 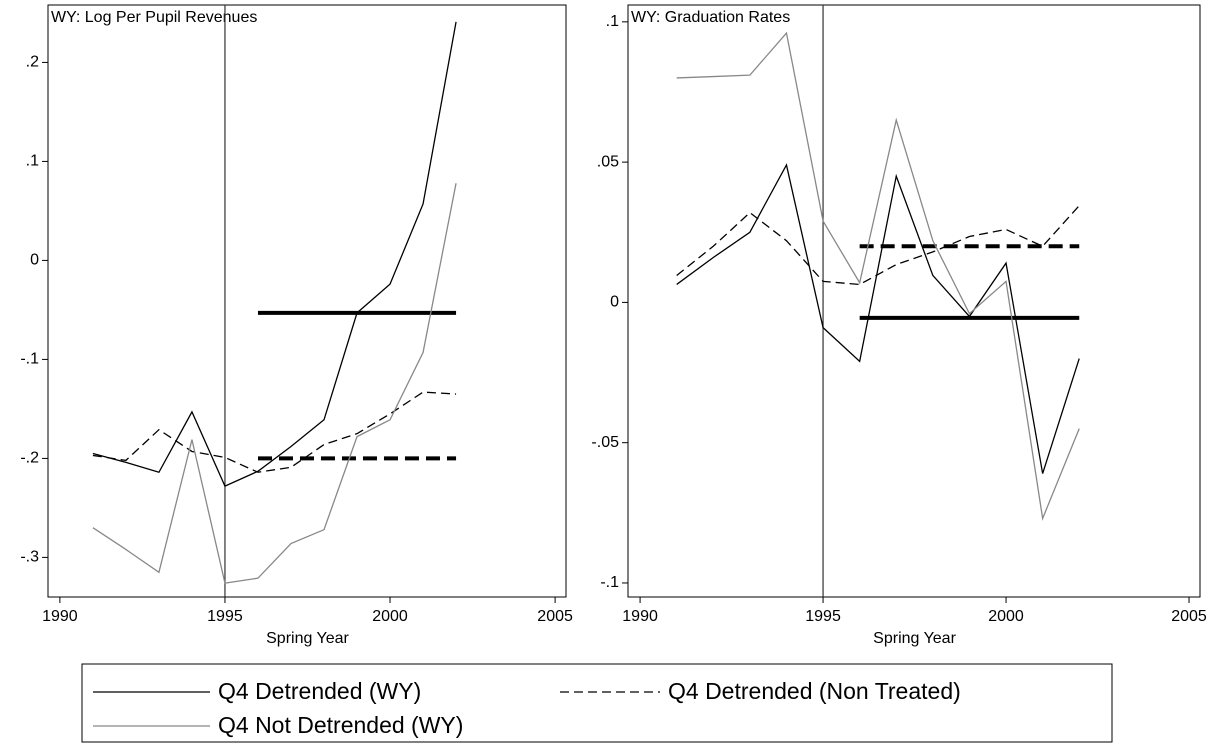 What do you see at coordinates (29, 557) in the screenshot?
I see `y-tick-label: -.3` at bounding box center [29, 557].